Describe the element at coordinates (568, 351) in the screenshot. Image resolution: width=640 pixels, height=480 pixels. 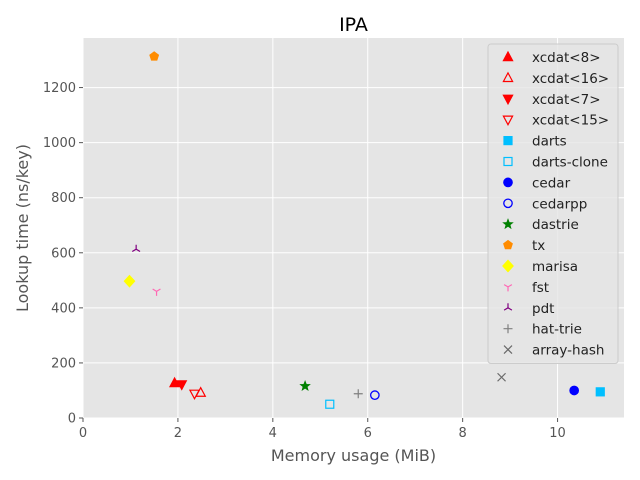
I see `legend-label-array-hash: array-hash` at that location.